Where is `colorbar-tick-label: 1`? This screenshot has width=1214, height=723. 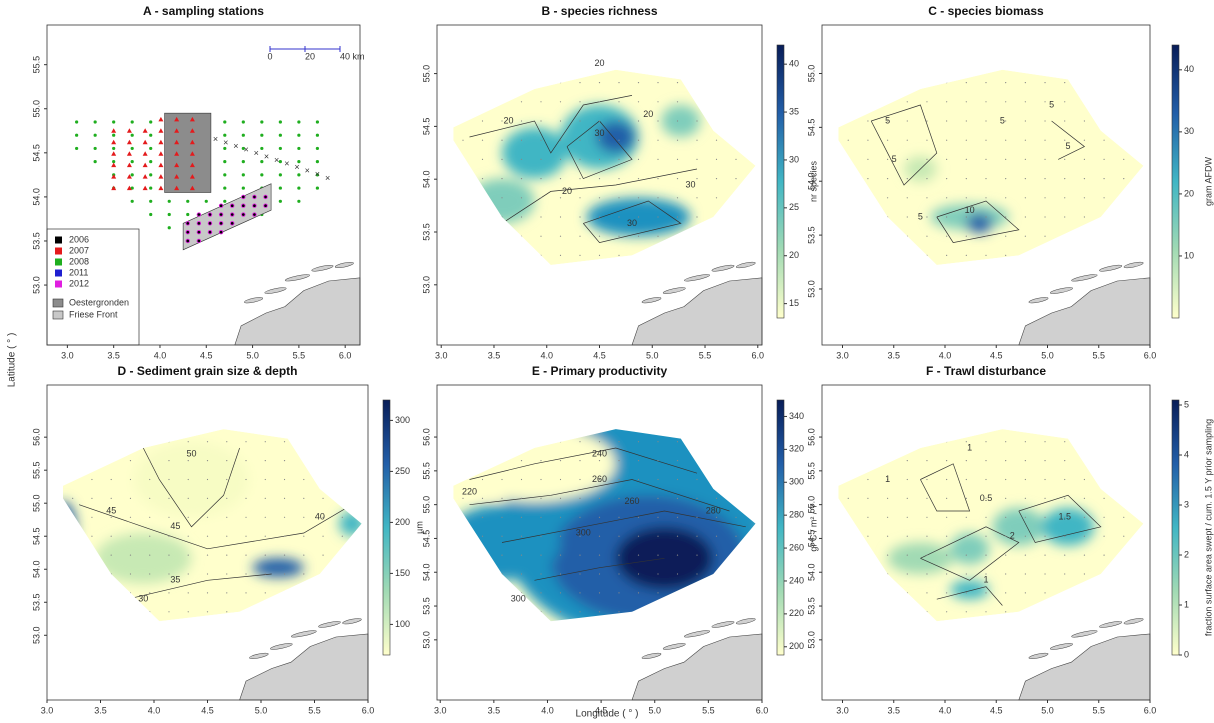 colorbar-tick-label: 1 is located at coordinates (1186, 604).